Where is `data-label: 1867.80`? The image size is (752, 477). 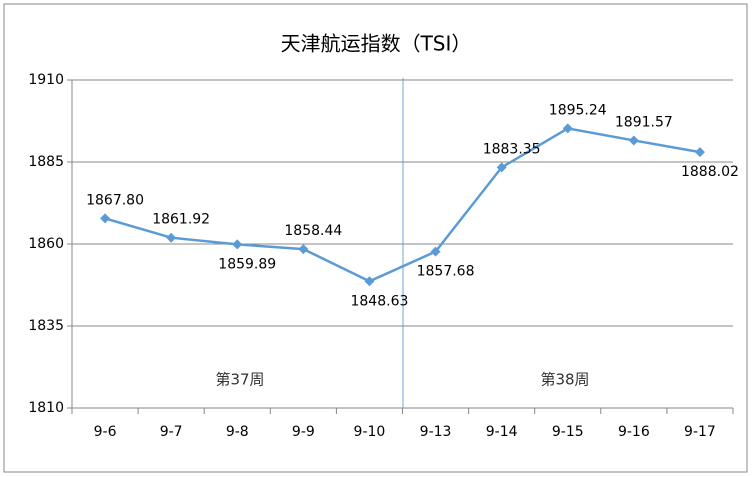
data-label: 1867.80 is located at coordinates (115, 200).